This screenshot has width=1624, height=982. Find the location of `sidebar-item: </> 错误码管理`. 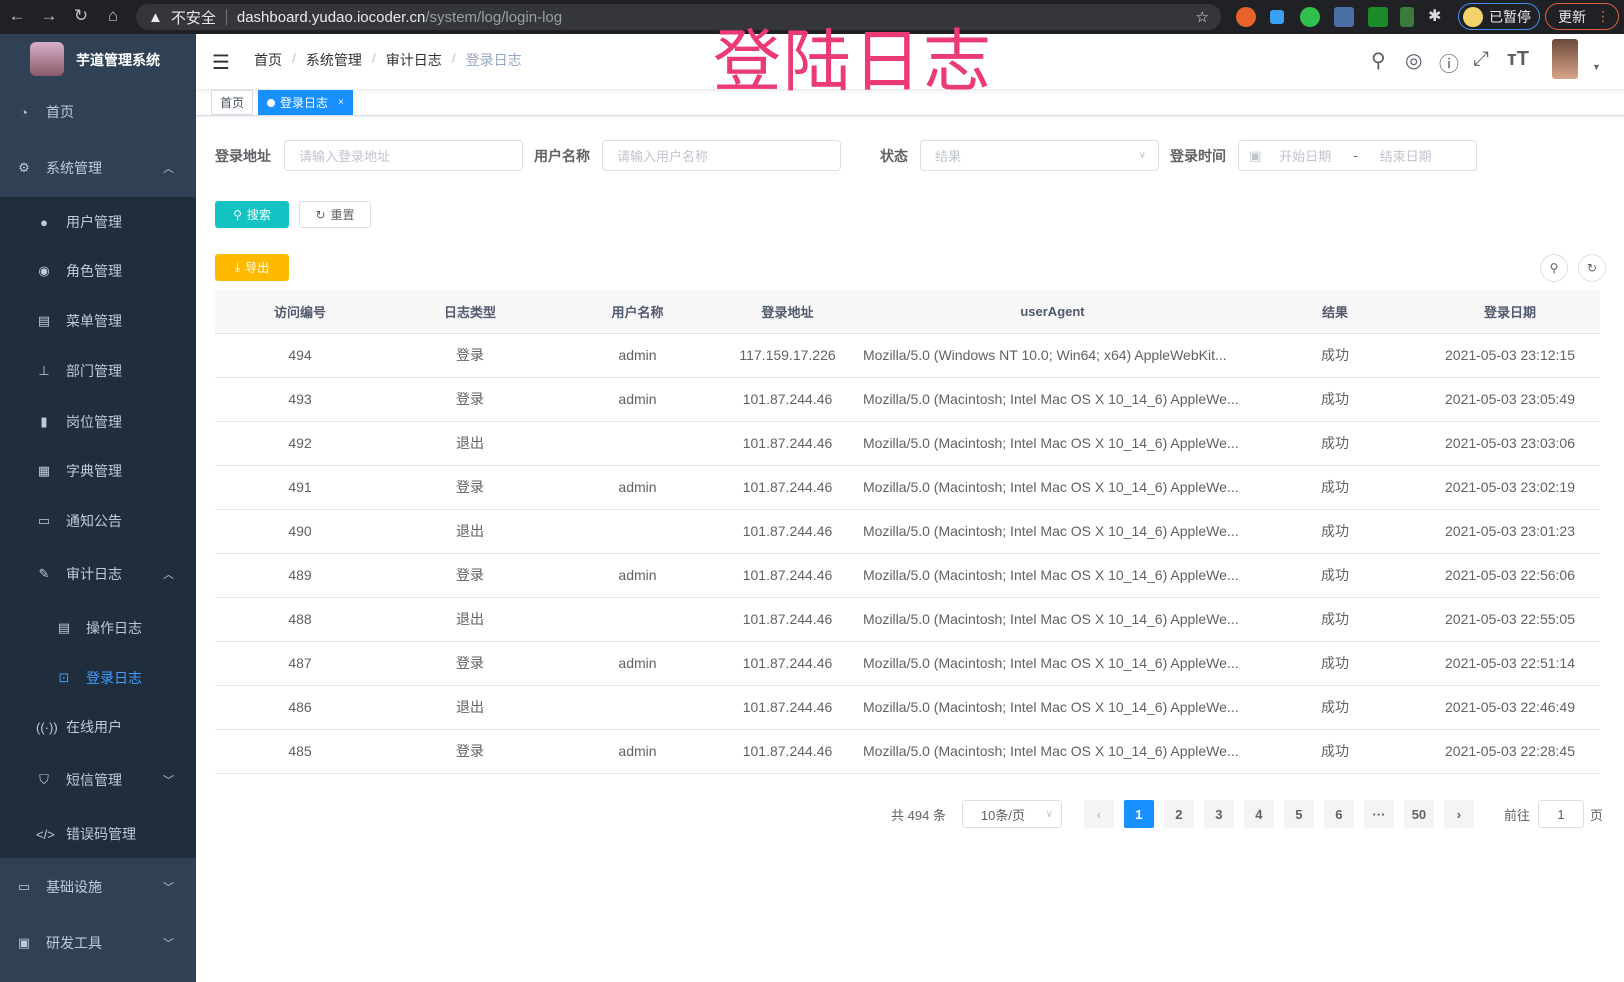

sidebar-item: </> 错误码管理 is located at coordinates (98, 834).